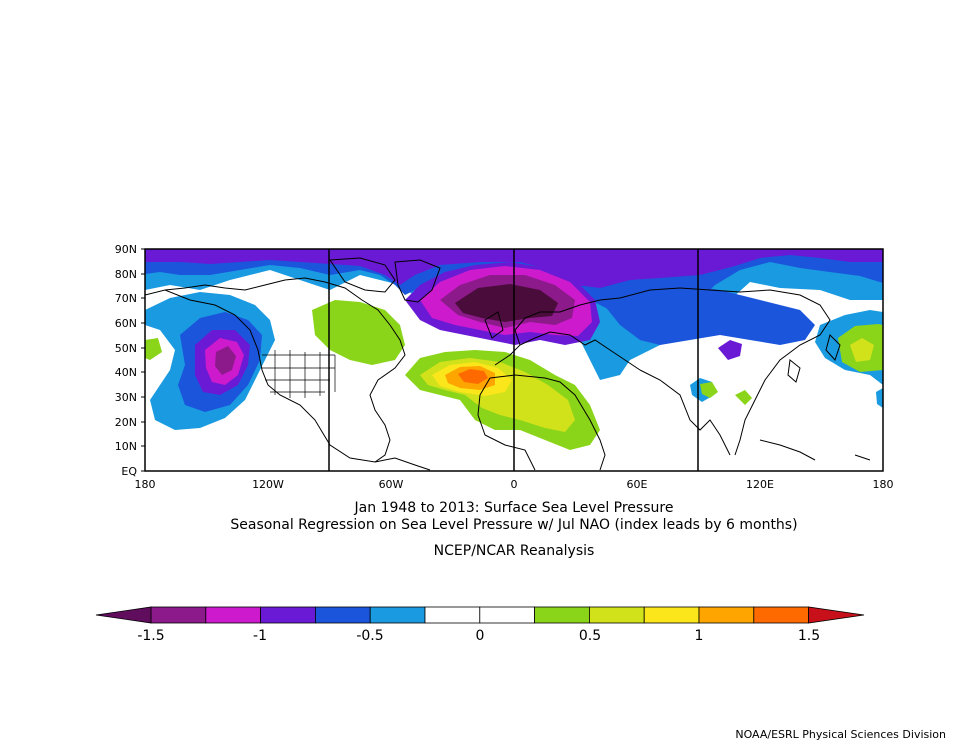  Describe the element at coordinates (260, 636) in the screenshot. I see `colorbar-label: -1` at that location.